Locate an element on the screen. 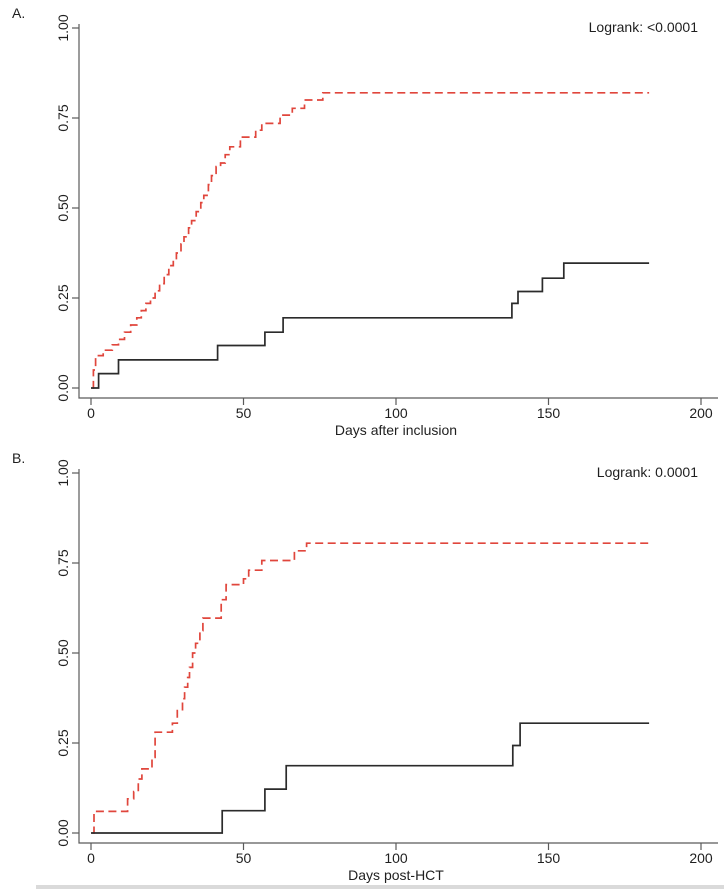 This screenshot has width=724, height=890. panel-a-logrank-annotation: Logrank: <0.0001 is located at coordinates (643, 27).